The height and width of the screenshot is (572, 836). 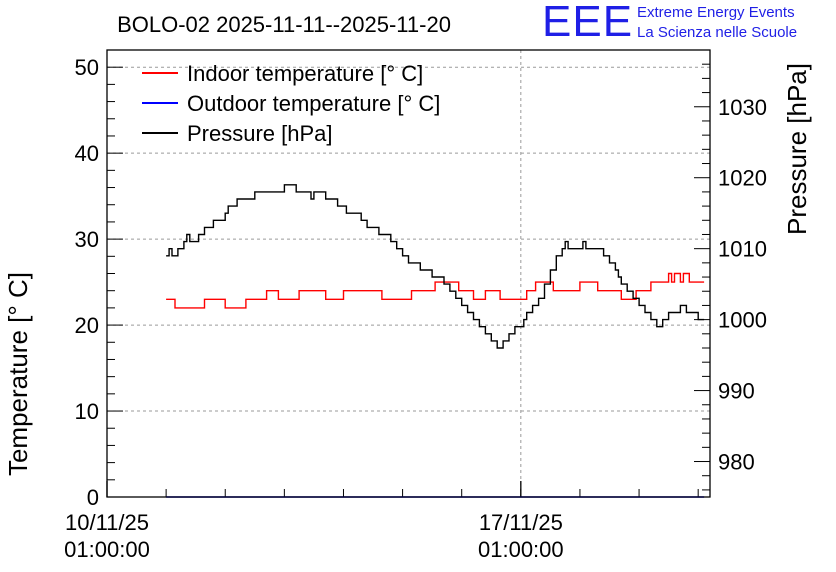 I want to click on y-tick-label: 50, so click(x=87, y=67).